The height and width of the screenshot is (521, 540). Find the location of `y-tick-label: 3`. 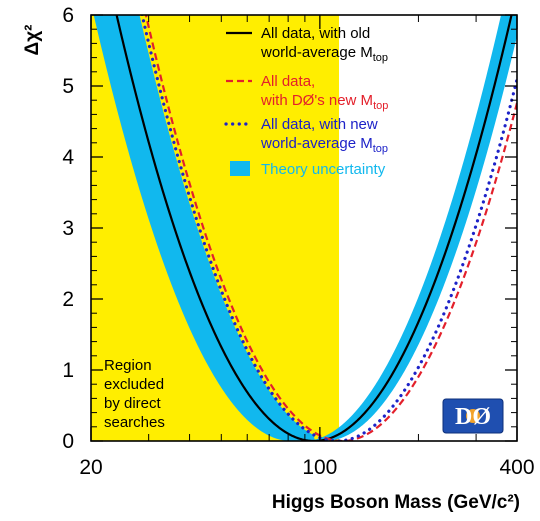

y-tick-label: 3 is located at coordinates (68, 228).